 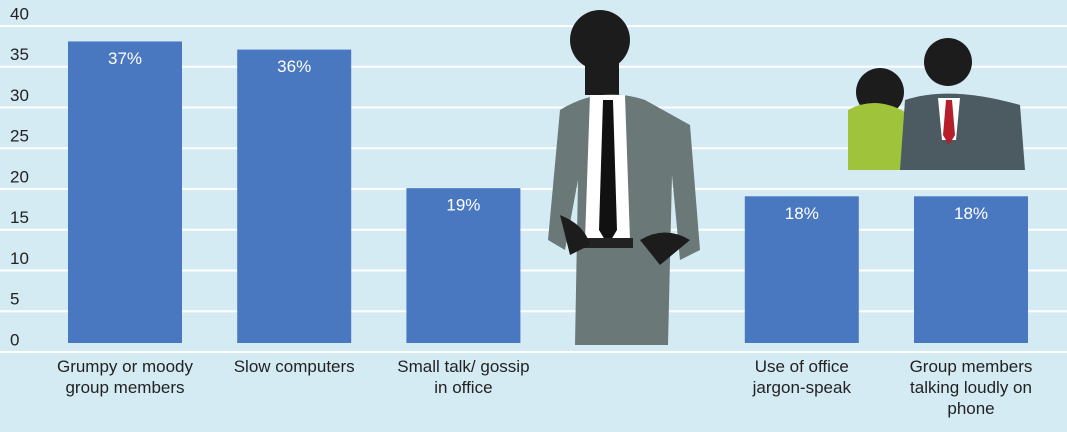 I want to click on y-tick-label: 10, so click(x=19, y=258).